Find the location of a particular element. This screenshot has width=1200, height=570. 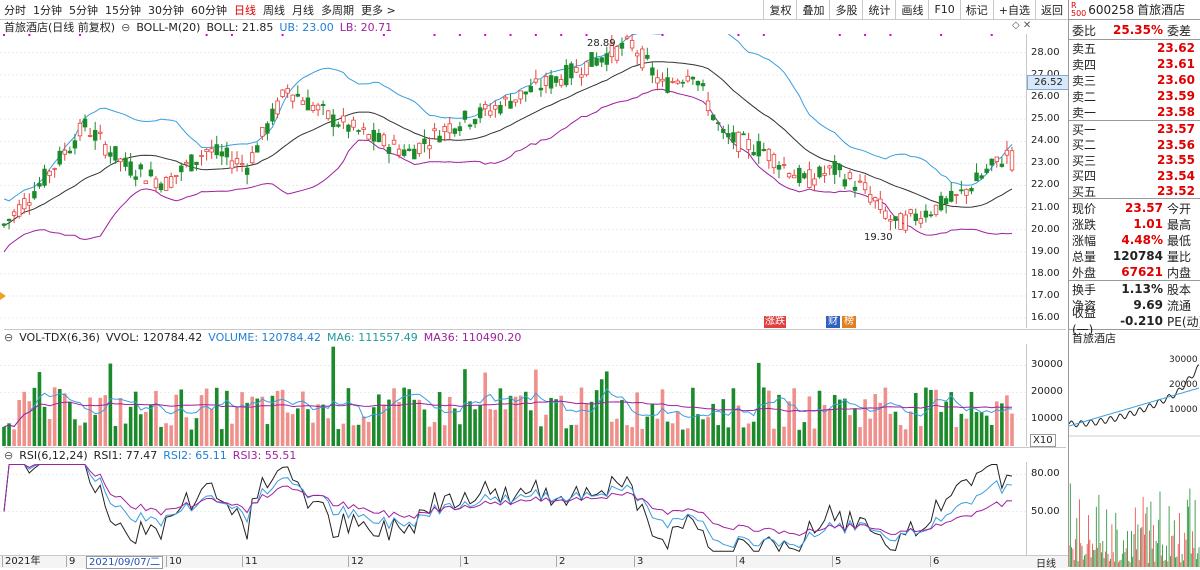

tool-button-8: 返回 is located at coordinates (1051, 9).